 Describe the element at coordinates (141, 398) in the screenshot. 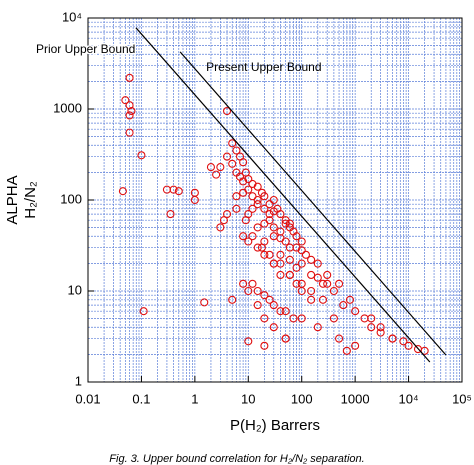

I see `x-tick-label: 0.1` at that location.